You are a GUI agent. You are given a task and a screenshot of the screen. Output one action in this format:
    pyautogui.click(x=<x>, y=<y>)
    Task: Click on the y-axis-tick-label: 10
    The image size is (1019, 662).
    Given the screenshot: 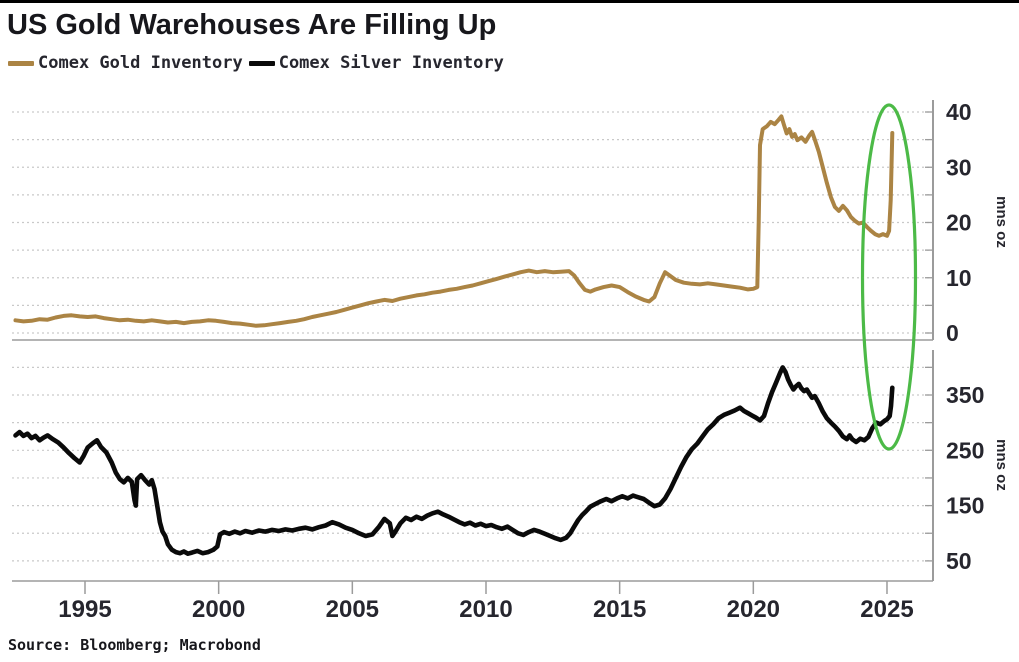 What is the action you would take?
    pyautogui.click(x=959, y=278)
    